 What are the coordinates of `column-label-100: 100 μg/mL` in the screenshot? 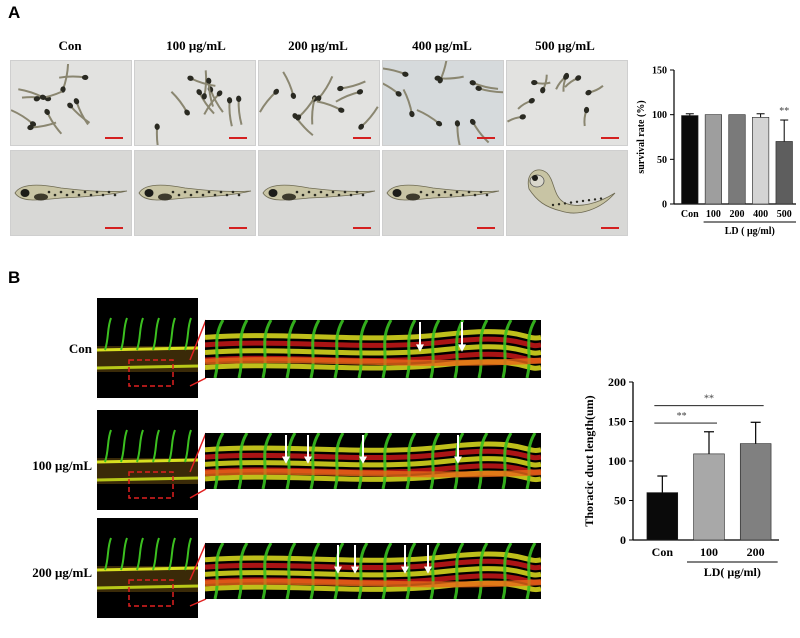 It's located at (196, 45).